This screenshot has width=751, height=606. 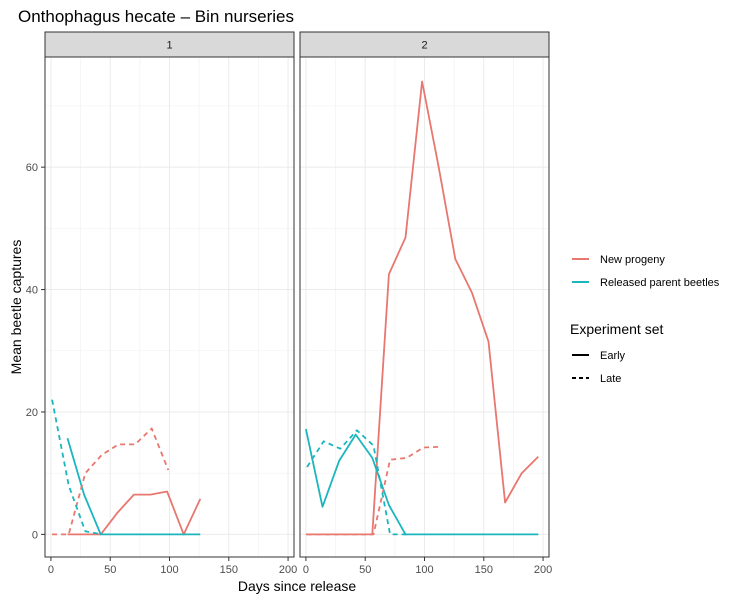 What do you see at coordinates (660, 283) in the screenshot?
I see `legend-label: Released parent beetles` at bounding box center [660, 283].